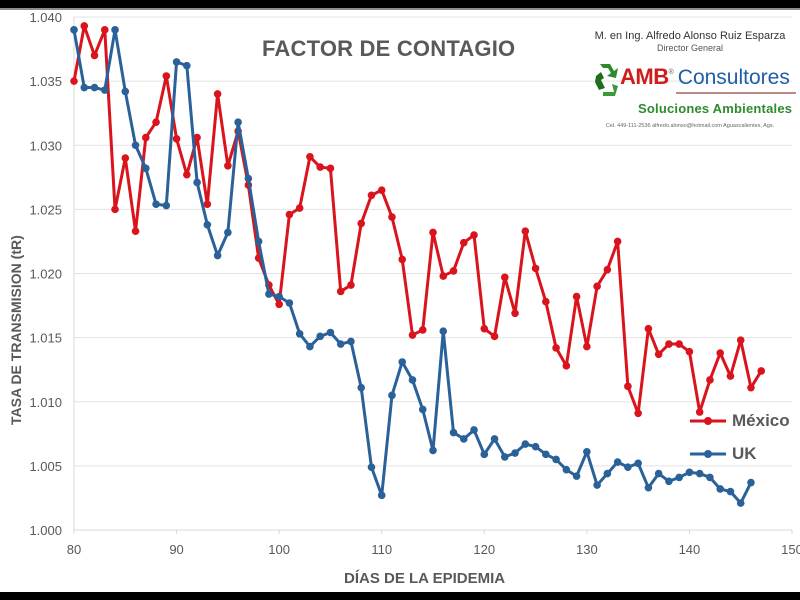 Image resolution: width=800 pixels, height=600 pixels. Describe the element at coordinates (16, 330) in the screenshot. I see `y-axis-label: TASA DE TRANSMISION (tR)` at that location.